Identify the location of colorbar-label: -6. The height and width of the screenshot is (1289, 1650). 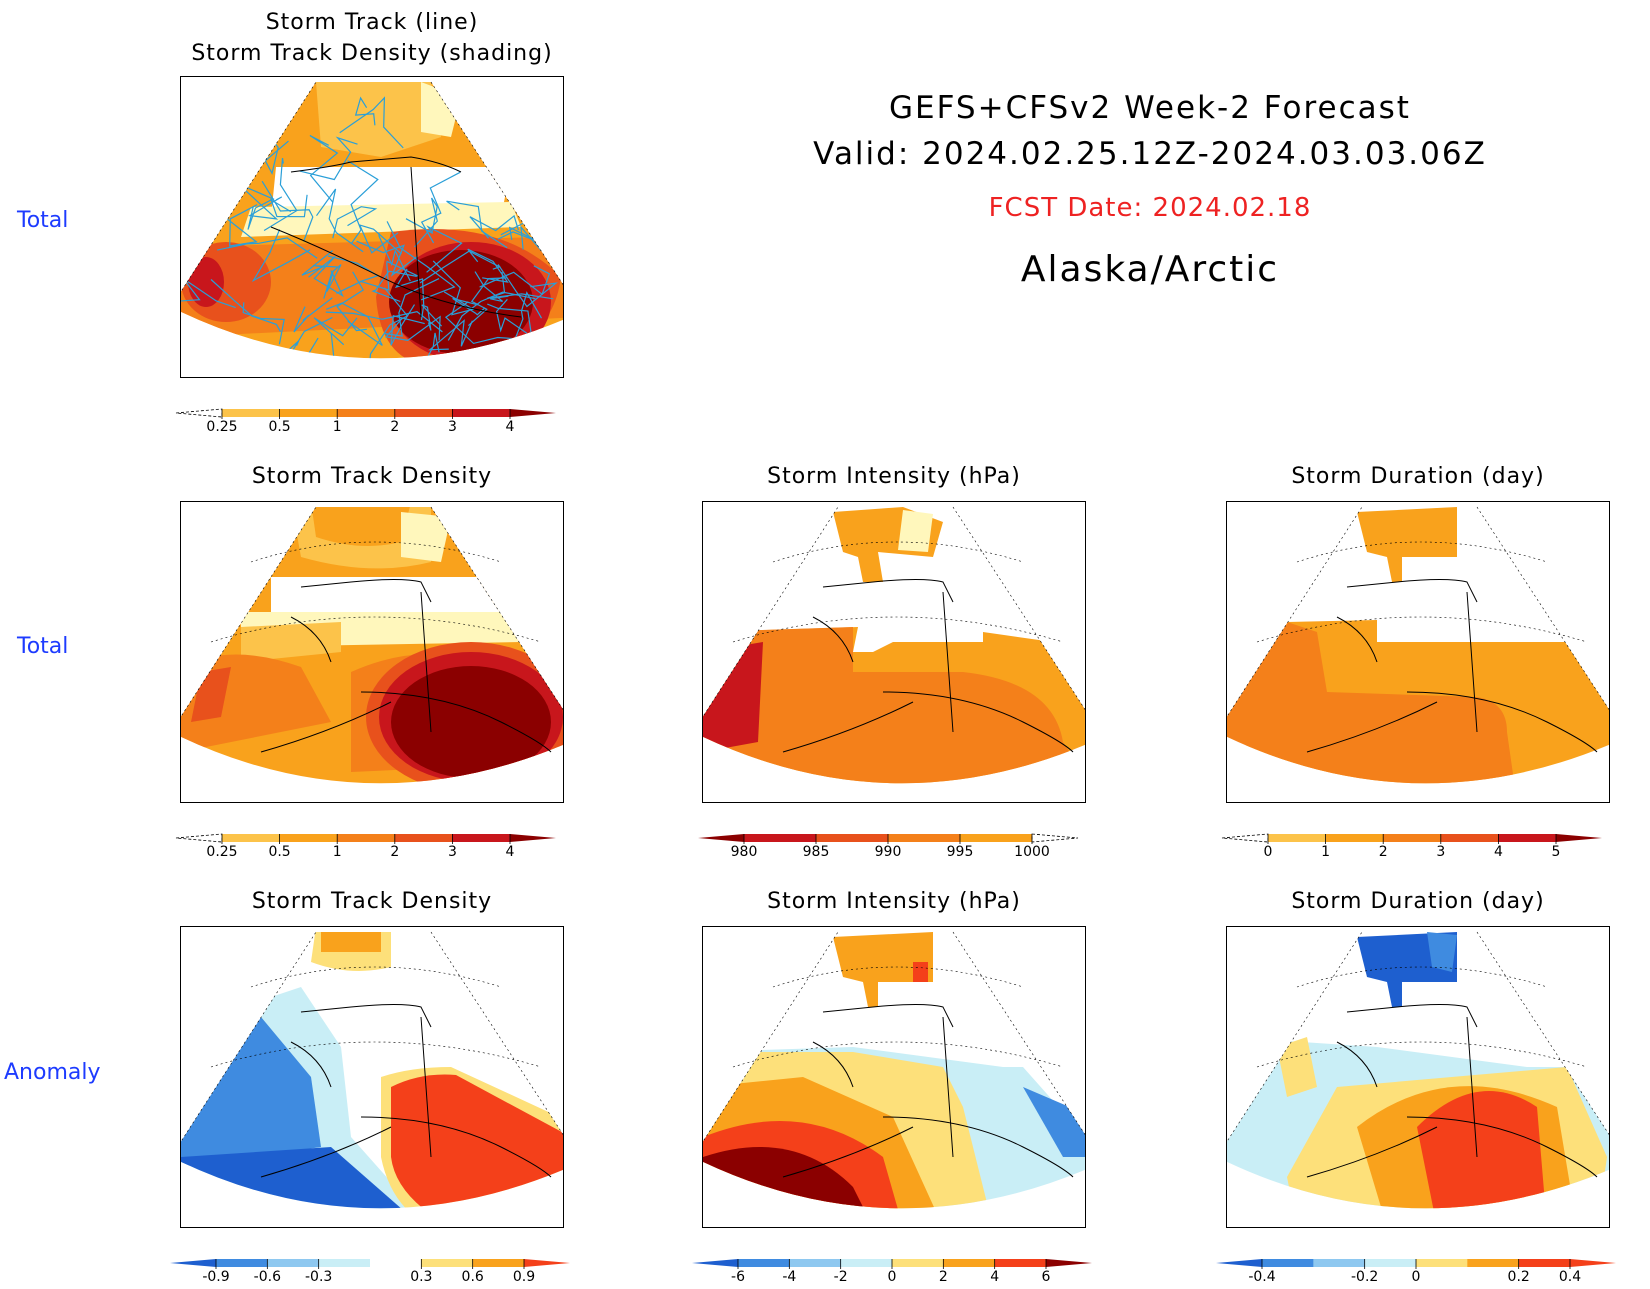
(738, 1277).